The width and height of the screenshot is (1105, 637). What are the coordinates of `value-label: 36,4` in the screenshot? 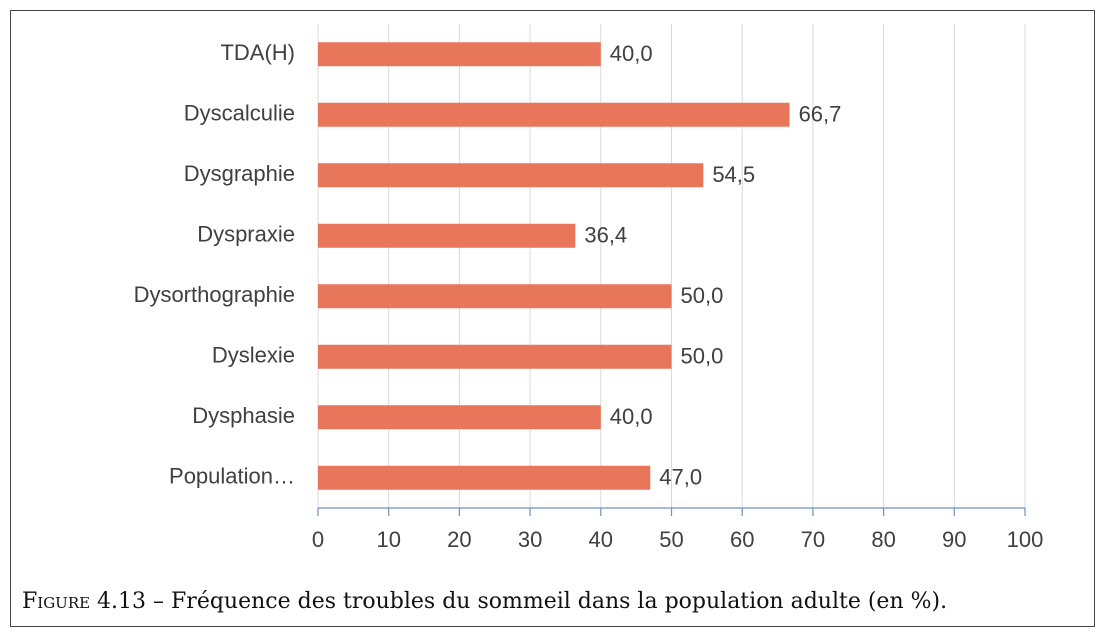 It's located at (605, 235).